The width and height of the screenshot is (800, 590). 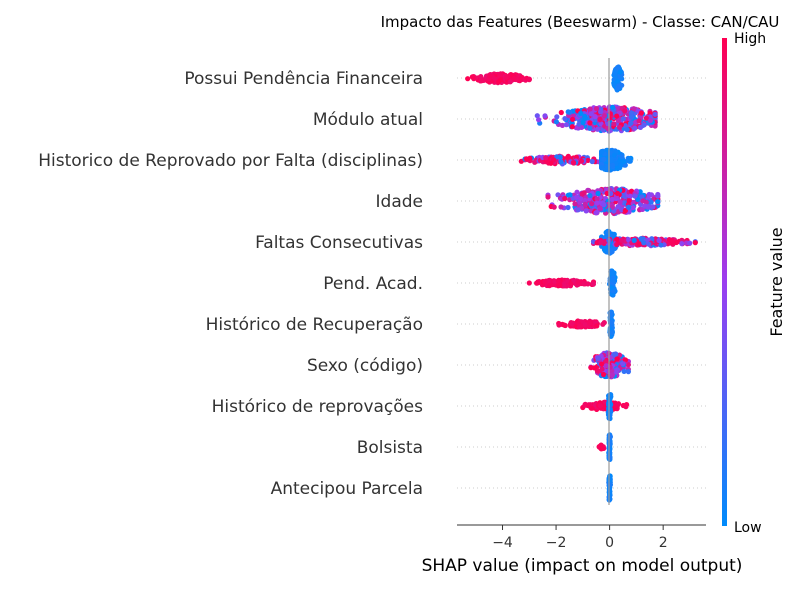 I want to click on feature-label: Bolsista, so click(x=390, y=448).